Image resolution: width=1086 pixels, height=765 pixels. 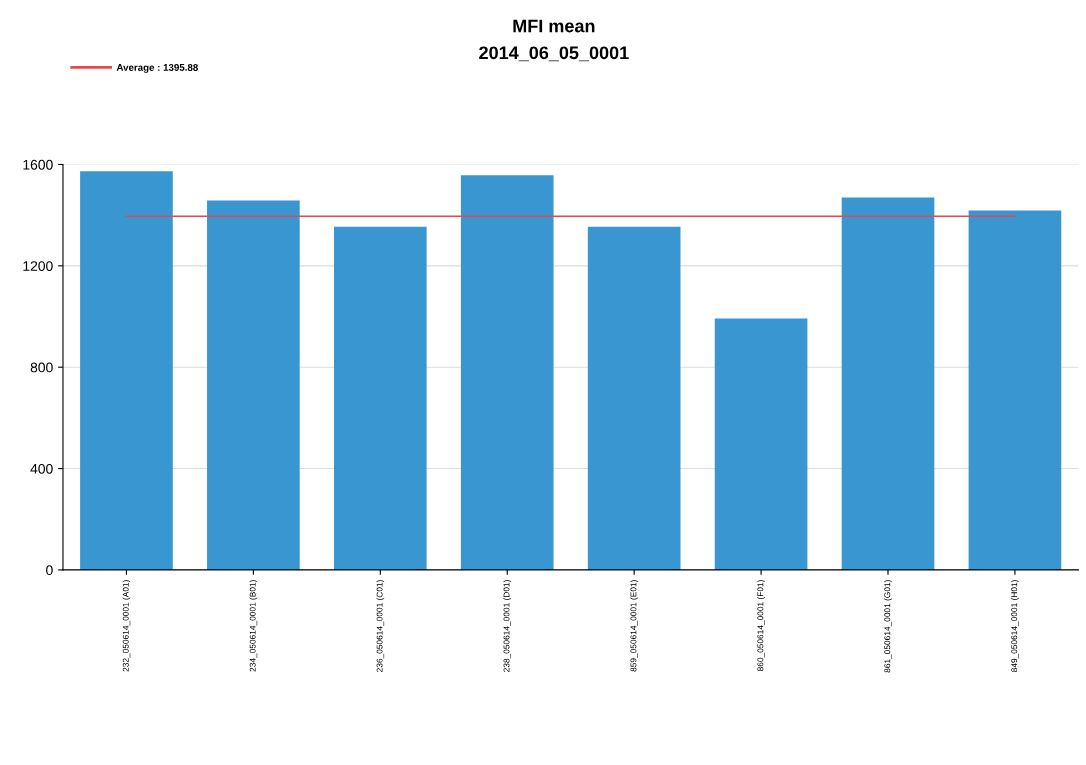 I want to click on legend-label: Average : 1395.88, so click(x=157, y=68).